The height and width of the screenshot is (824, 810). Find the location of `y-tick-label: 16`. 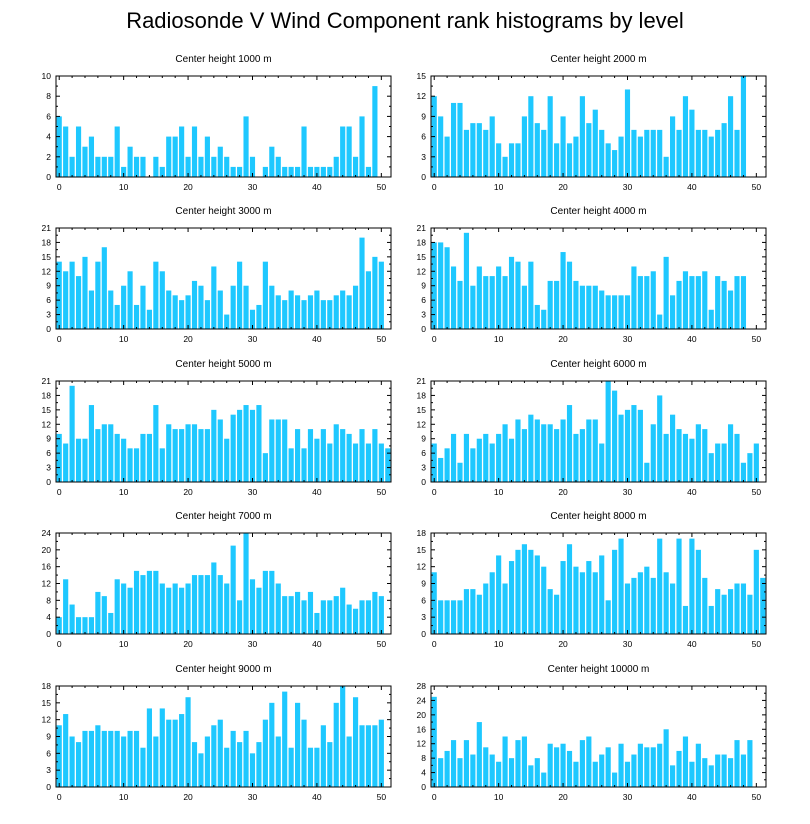

y-tick-label: 16 is located at coordinates (47, 567).